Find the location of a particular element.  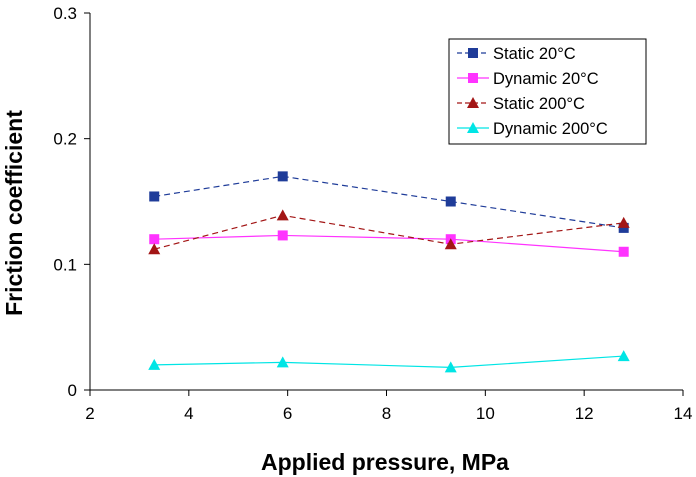

x-axis-title: Applied pressure, MPa is located at coordinates (385, 462).